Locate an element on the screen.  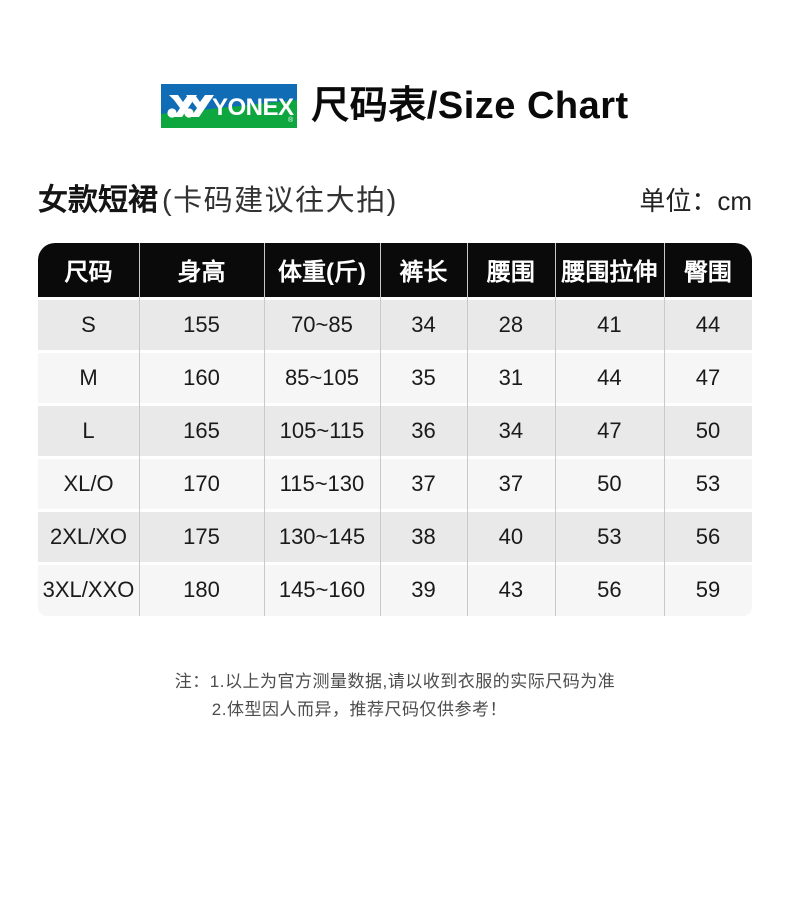
registered-mark: ® is located at coordinates (291, 120).